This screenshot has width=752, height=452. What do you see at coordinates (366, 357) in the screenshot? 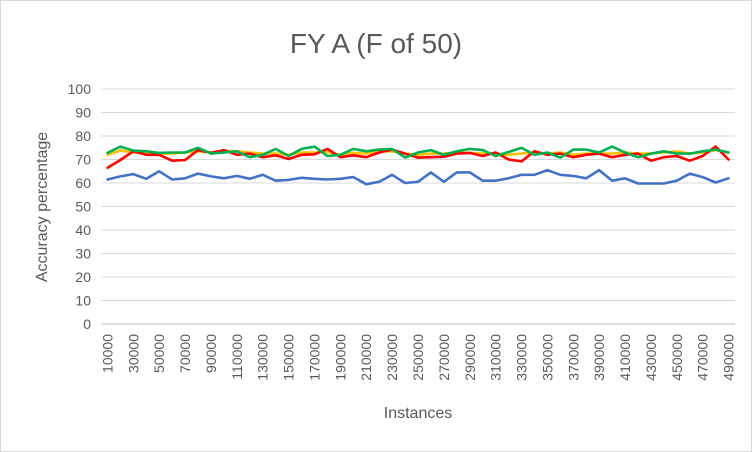
I see `x-tick-label: 210000` at bounding box center [366, 357].